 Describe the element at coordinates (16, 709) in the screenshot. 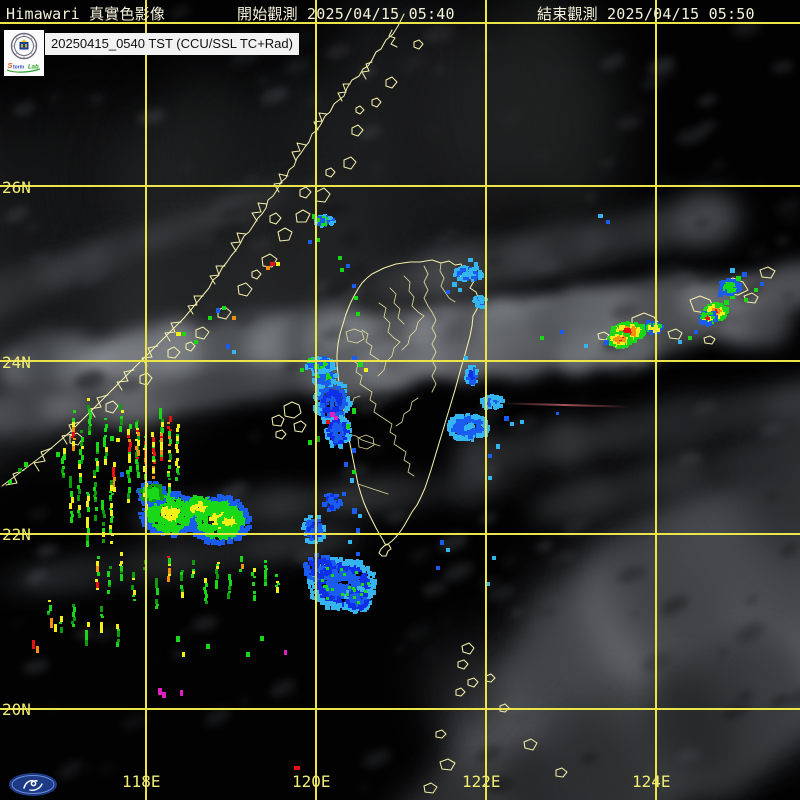

I see `lat-label-20n: 20N` at that location.